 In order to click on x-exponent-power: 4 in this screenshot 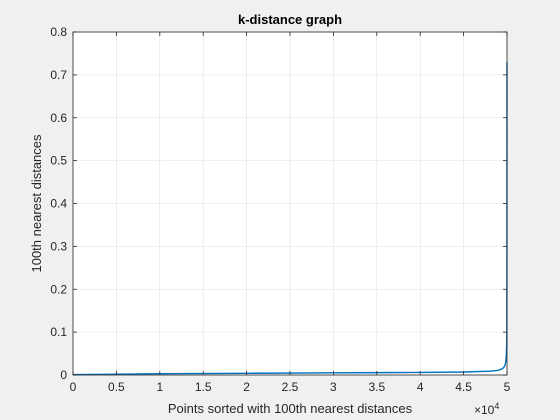, I will do `click(496, 406)`.